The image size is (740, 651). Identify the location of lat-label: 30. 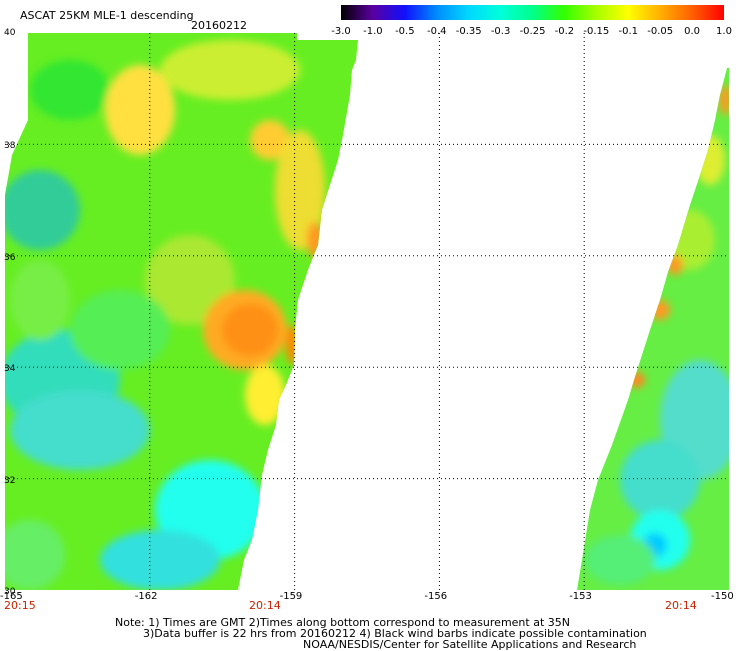
(10, 592).